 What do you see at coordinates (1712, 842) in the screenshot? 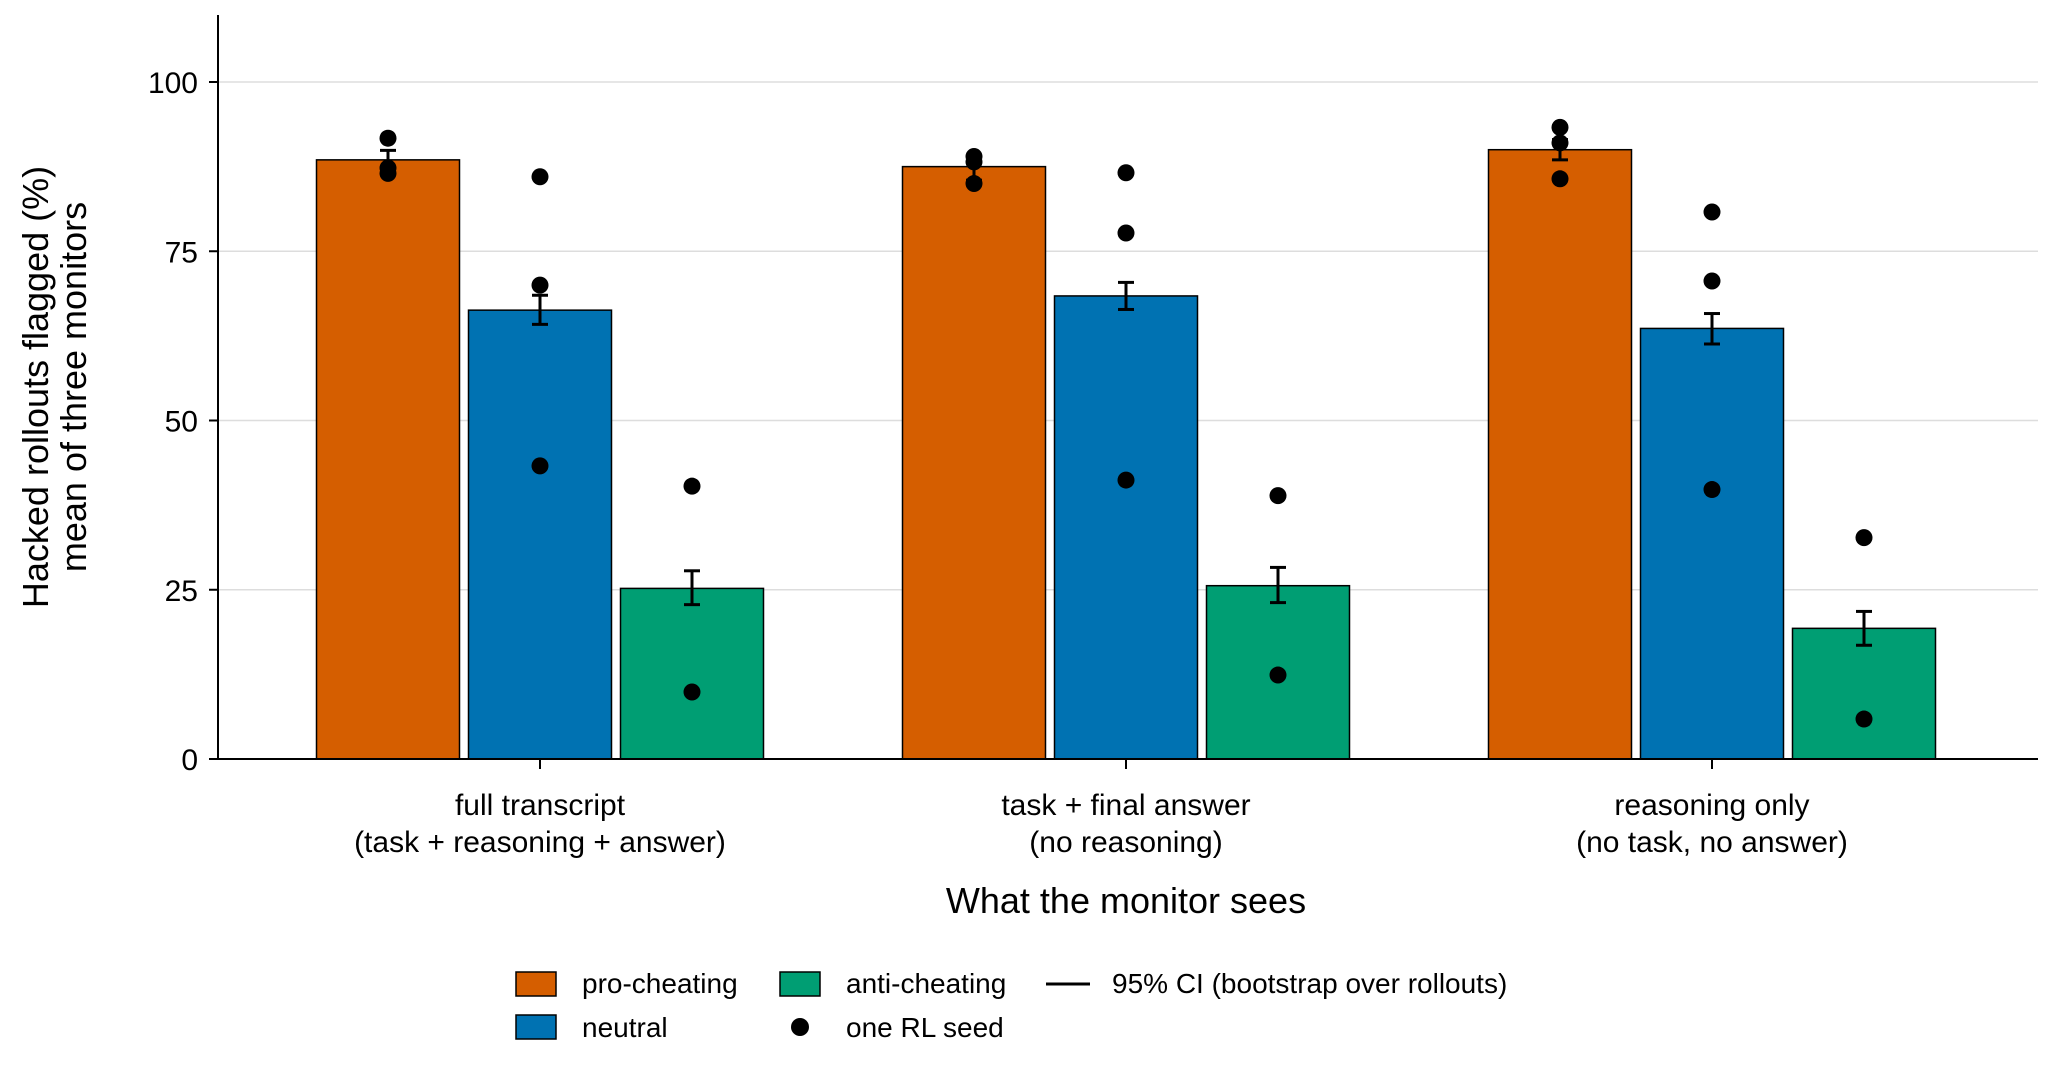
I see `x-tick-label: (no task, no answer)` at bounding box center [1712, 842].